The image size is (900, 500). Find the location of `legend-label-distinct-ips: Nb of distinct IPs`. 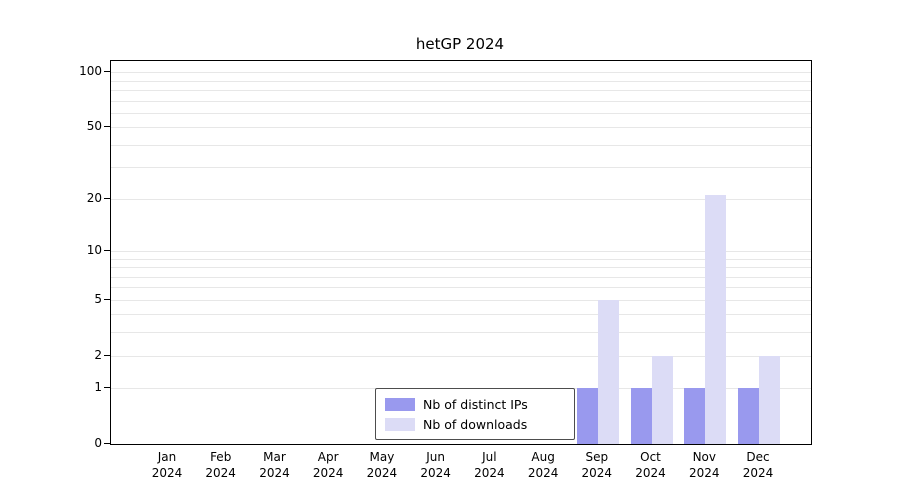

legend-label-distinct-ips: Nb of distinct IPs is located at coordinates (475, 404).